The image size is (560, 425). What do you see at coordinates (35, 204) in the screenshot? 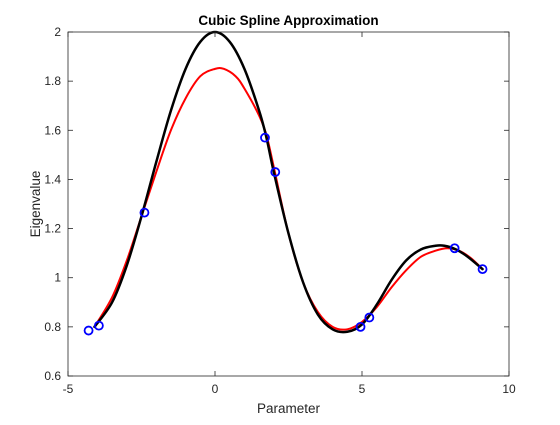
I see `y-axis-label: Eigenvalue` at bounding box center [35, 204].